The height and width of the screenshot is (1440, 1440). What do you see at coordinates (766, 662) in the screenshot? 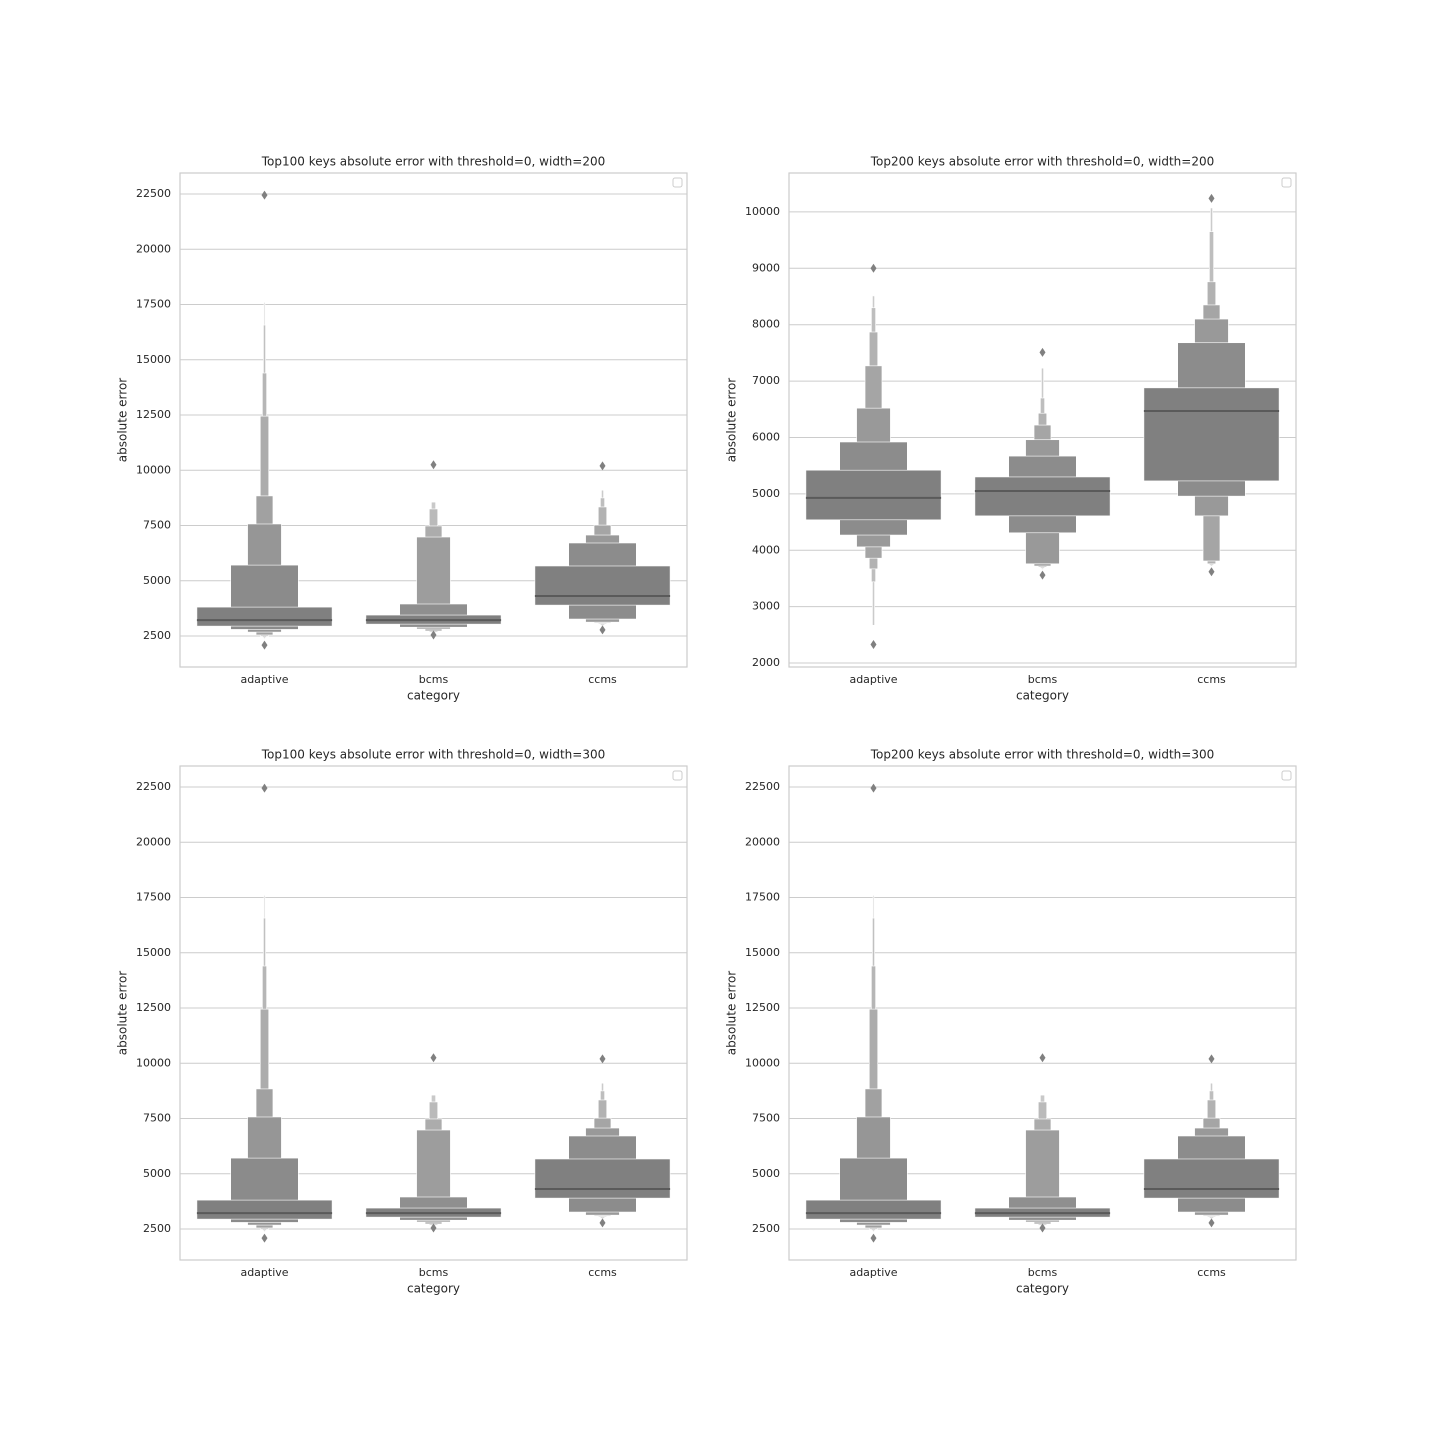
I see `y-tick-label: 2000` at bounding box center [766, 662].